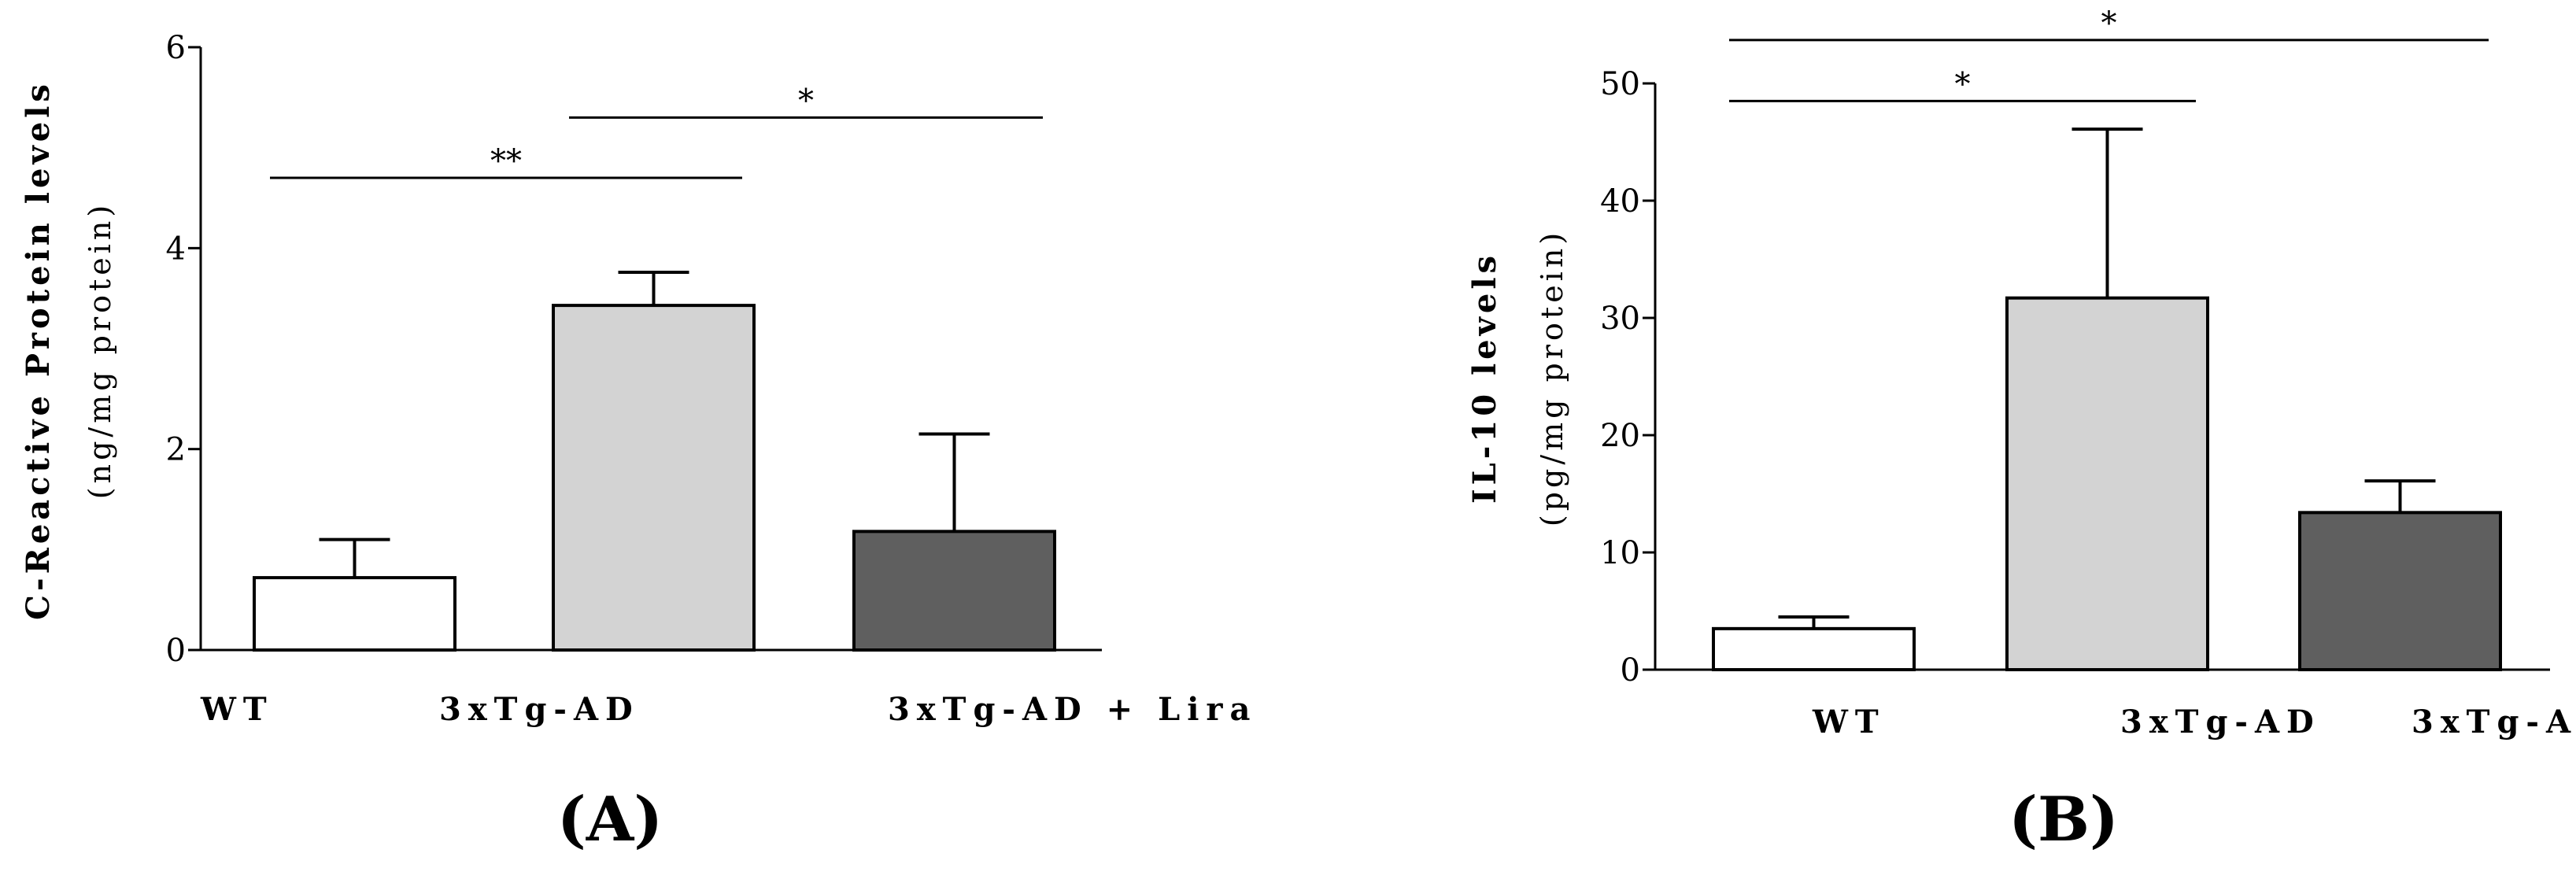 The width and height of the screenshot is (2576, 879). What do you see at coordinates (1620, 84) in the screenshot?
I see `y-tick-label: 50` at bounding box center [1620, 84].